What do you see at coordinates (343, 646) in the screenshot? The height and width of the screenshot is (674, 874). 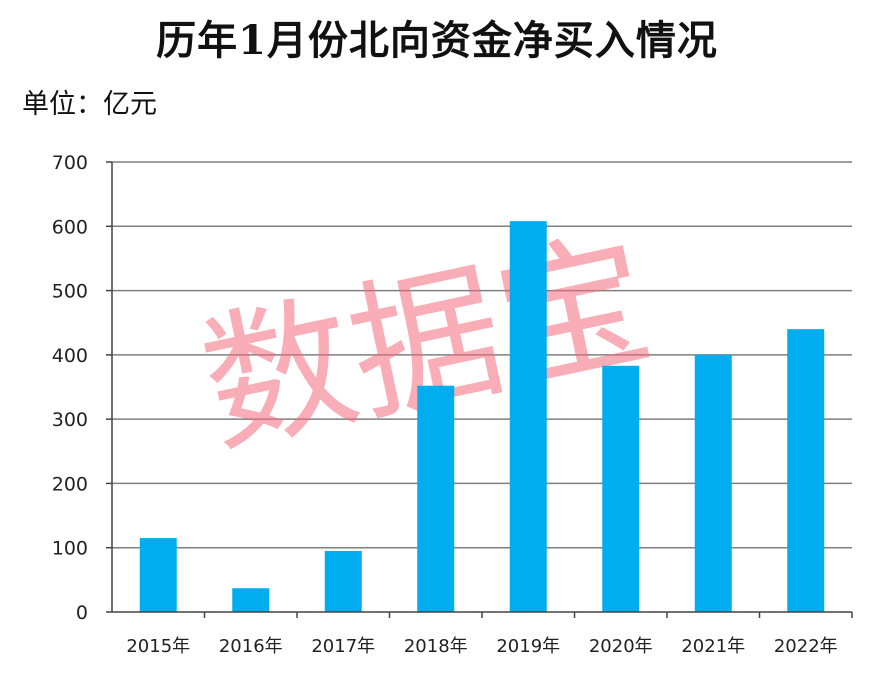 I see `x-tick-label: 2017年` at bounding box center [343, 646].